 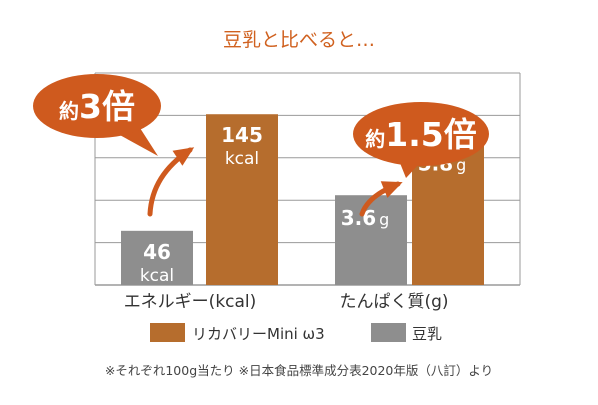 What do you see at coordinates (427, 334) in the screenshot?
I see `legend-label-tonyu: 豆乳` at bounding box center [427, 334].